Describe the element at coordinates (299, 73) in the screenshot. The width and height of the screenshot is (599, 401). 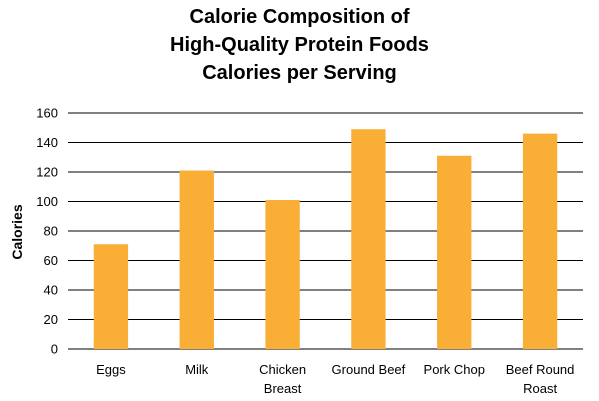
I see `chart-title-line-3: Calories per Serving` at that location.